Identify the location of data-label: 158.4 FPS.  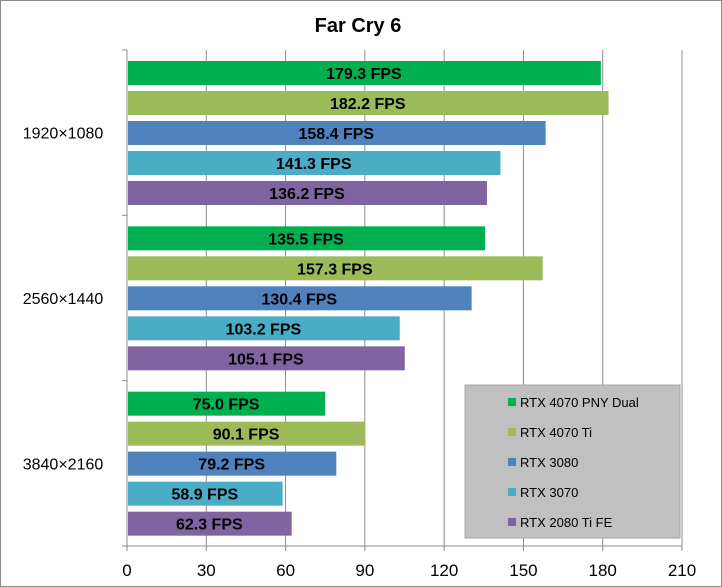
(337, 134).